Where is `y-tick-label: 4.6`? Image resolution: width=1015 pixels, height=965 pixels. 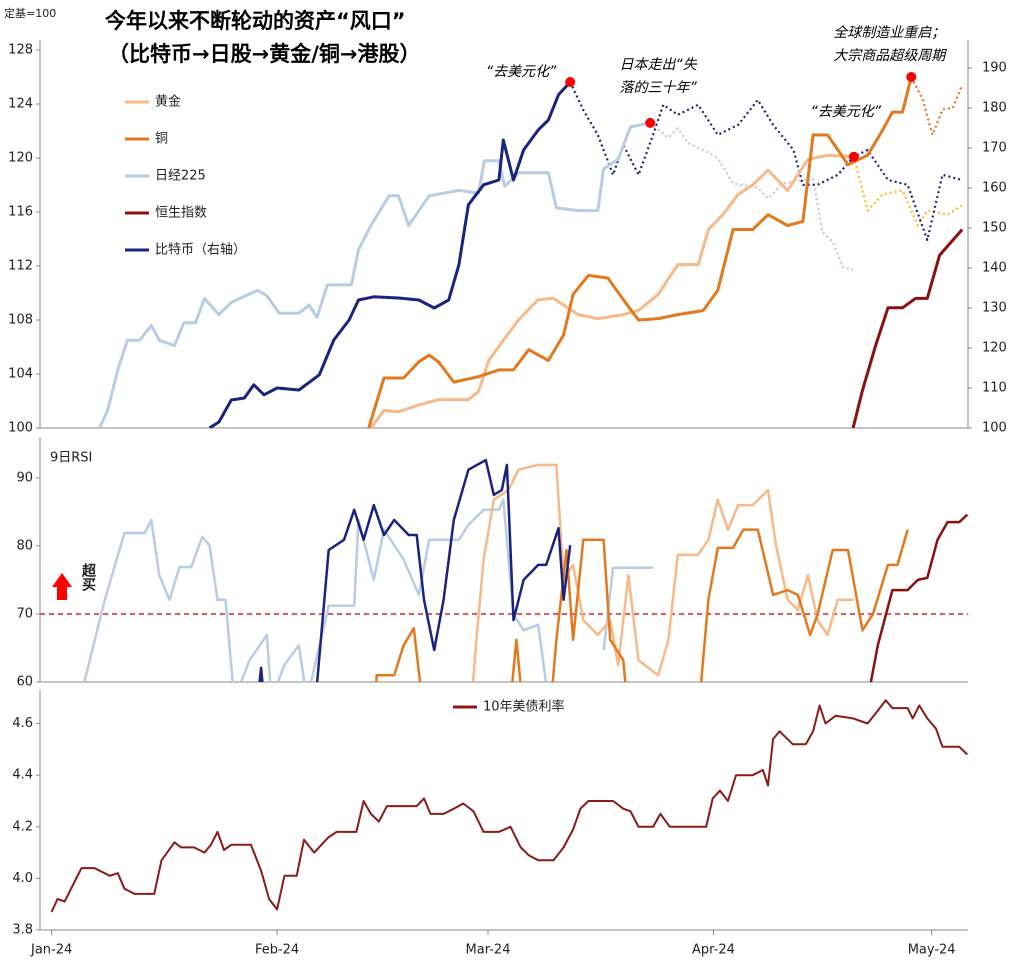
y-tick-label: 4.6 is located at coordinates (22, 723).